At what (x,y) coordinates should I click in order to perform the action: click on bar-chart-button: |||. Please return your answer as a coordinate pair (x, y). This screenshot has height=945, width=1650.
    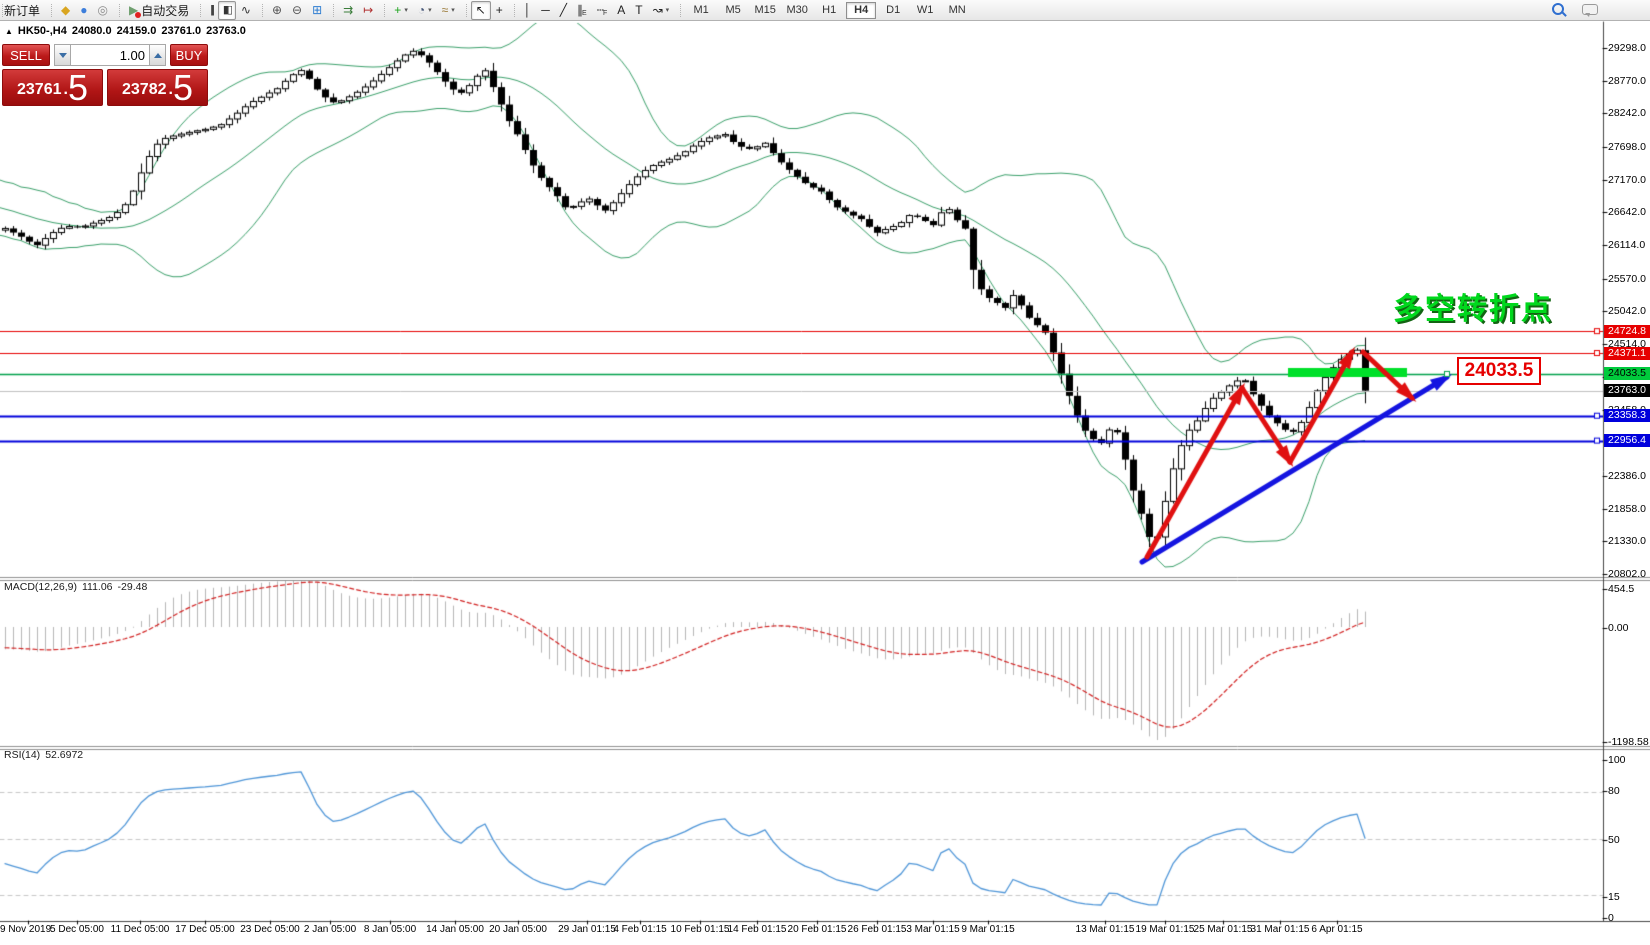
    Looking at the image, I should click on (211, 10).